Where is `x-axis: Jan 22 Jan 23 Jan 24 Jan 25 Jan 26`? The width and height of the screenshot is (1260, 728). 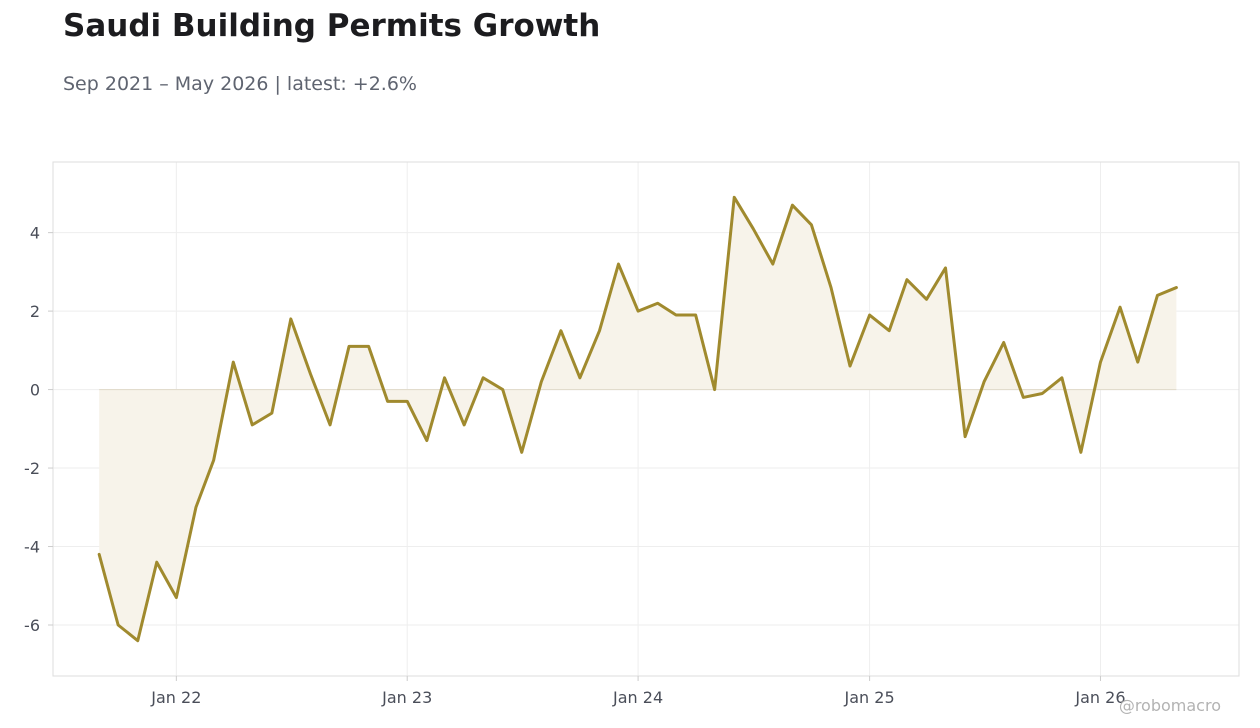
x-axis: Jan 22 Jan 23 Jan 24 Jan 25 Jan 26 is located at coordinates (638, 691).